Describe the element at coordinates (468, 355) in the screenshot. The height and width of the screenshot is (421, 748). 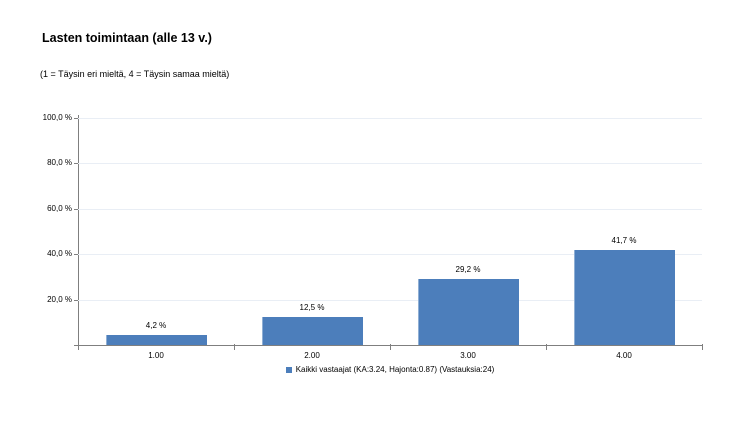
I see `x-axis-category-label: 3.00` at that location.